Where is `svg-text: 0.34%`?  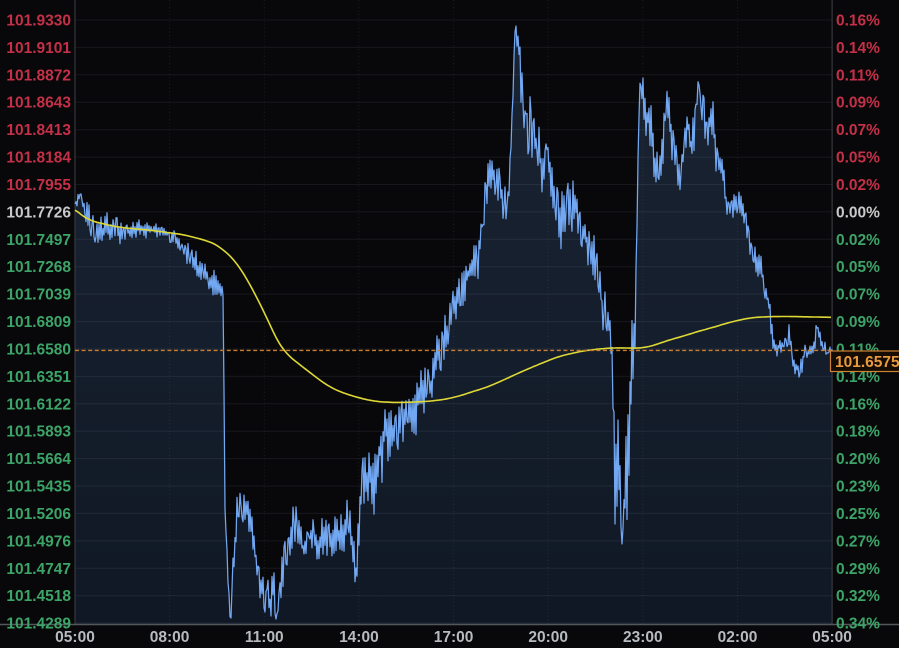
svg-text: 0.34% is located at coordinates (858, 624).